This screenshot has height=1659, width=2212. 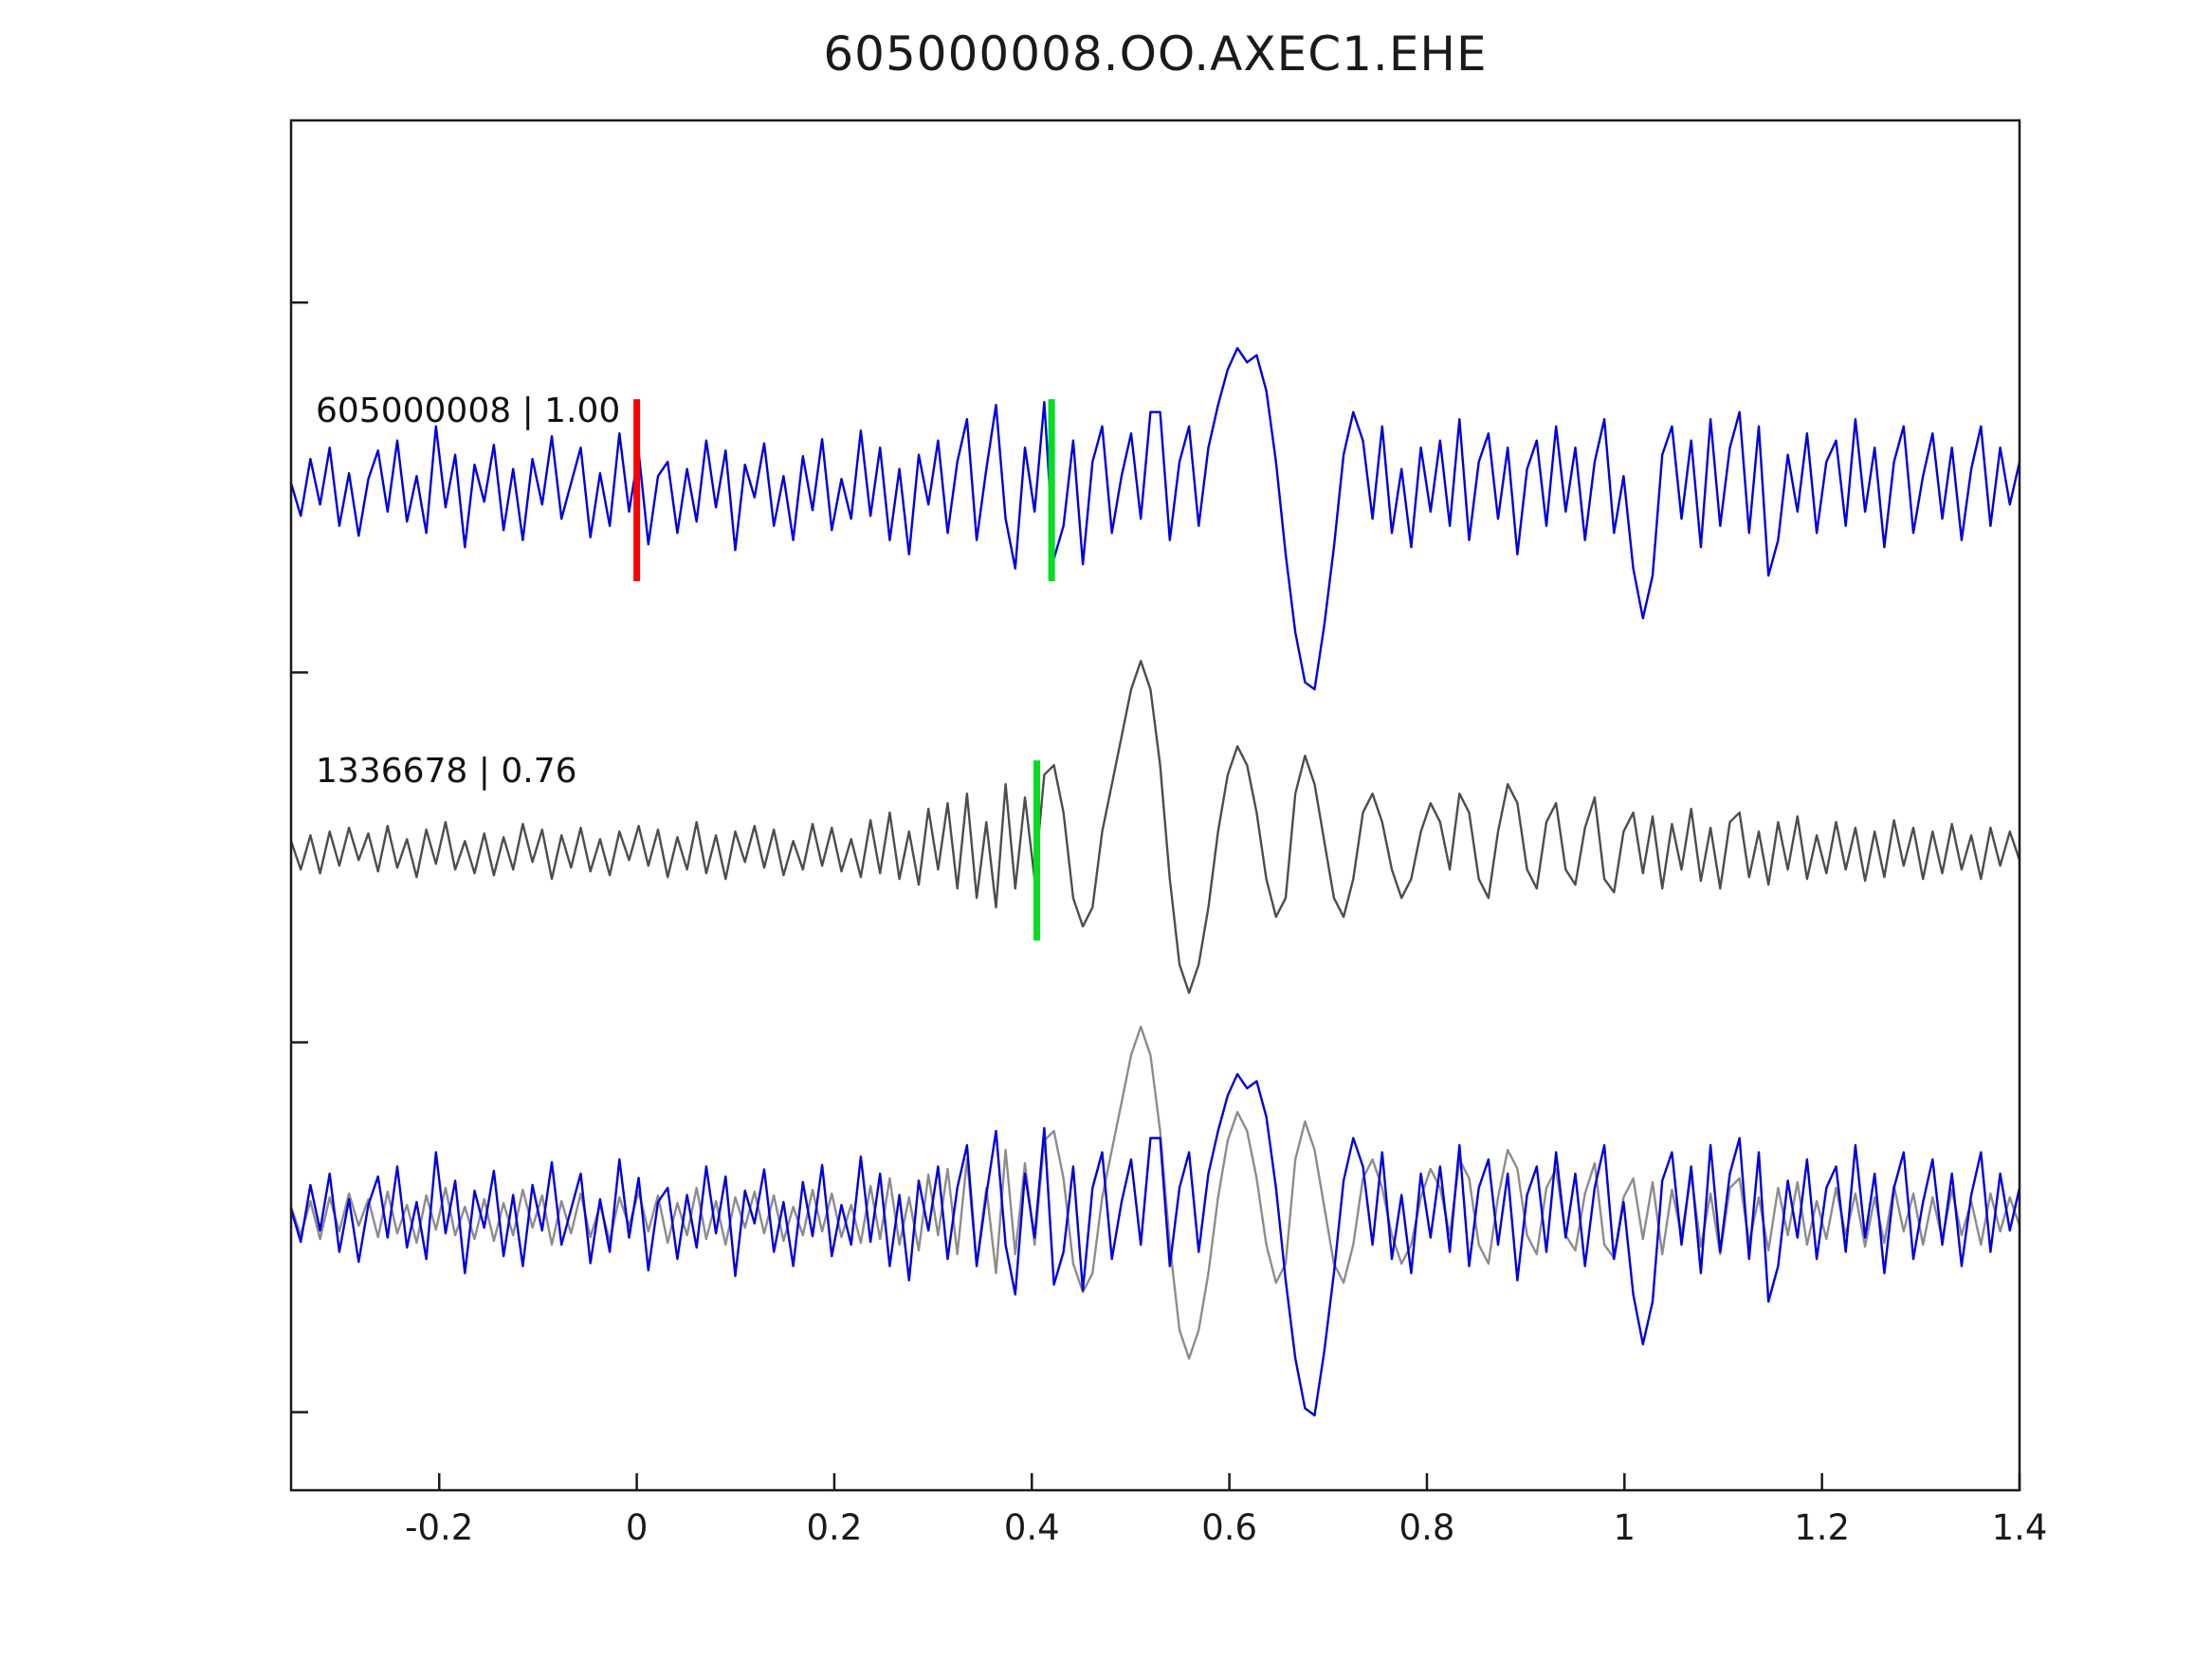 I want to click on trace-label-detection: 1336678 | 0.76, so click(x=446, y=771).